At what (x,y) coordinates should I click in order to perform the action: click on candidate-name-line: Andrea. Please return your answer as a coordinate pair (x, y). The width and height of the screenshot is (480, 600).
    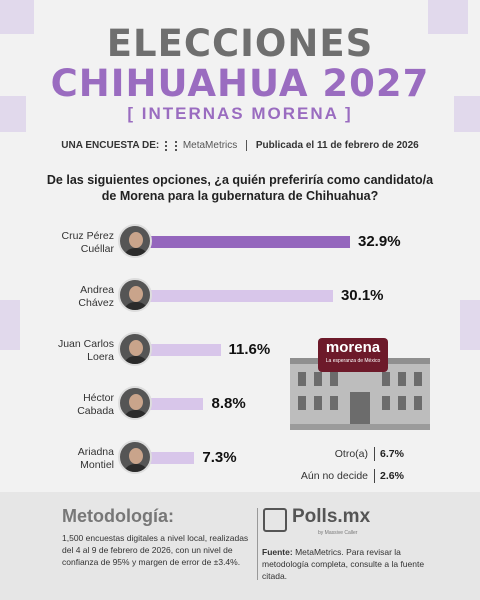
    Looking at the image, I should click on (97, 290).